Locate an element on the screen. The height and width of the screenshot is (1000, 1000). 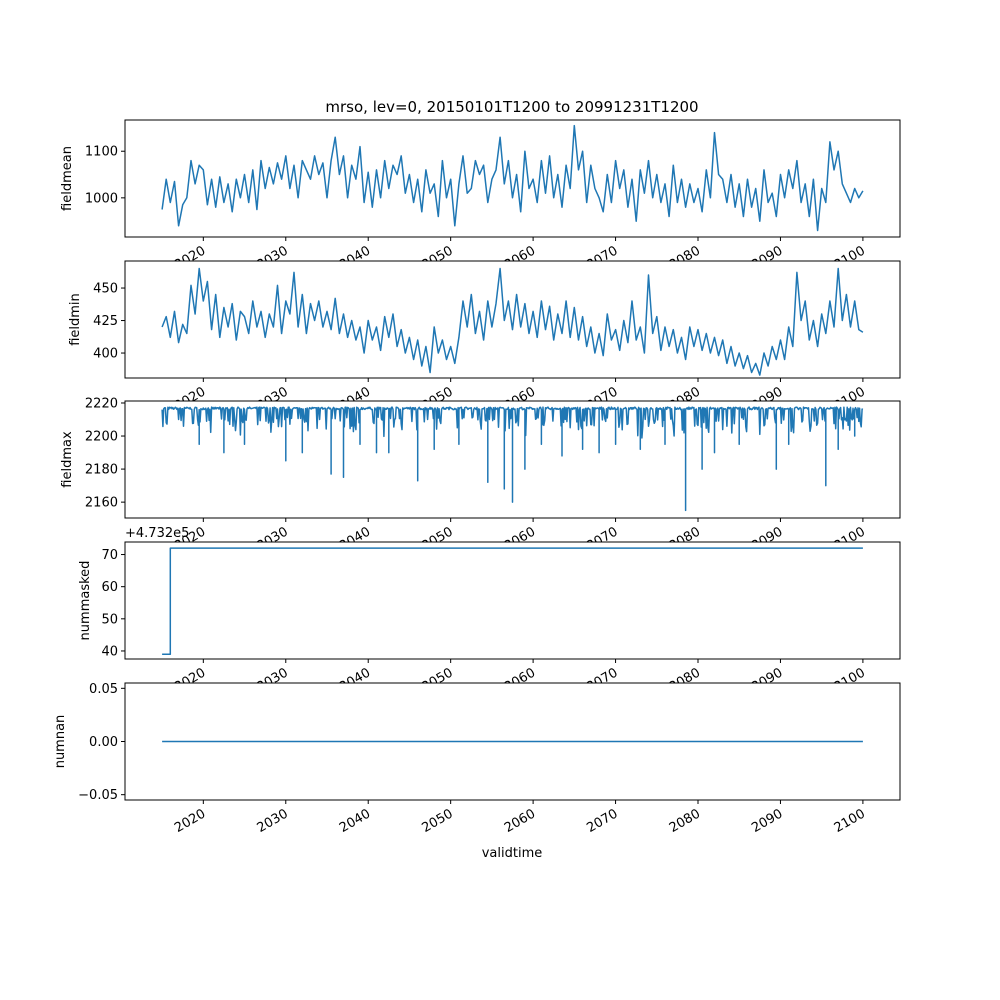
y-tick-label: 40 is located at coordinates (109, 651).